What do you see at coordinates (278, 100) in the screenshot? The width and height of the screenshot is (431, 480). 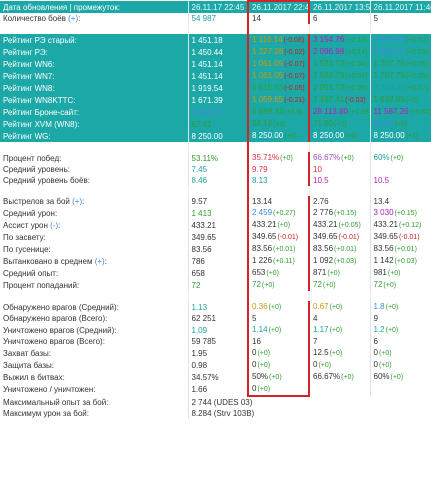 I see `value-cell: 1 059.65(-0.21)` at bounding box center [278, 100].